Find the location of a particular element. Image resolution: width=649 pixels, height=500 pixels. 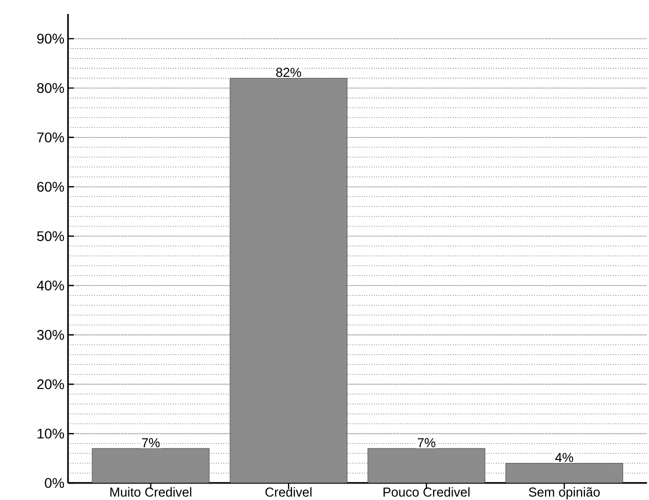

y-tick-label: 70% is located at coordinates (50, 137).